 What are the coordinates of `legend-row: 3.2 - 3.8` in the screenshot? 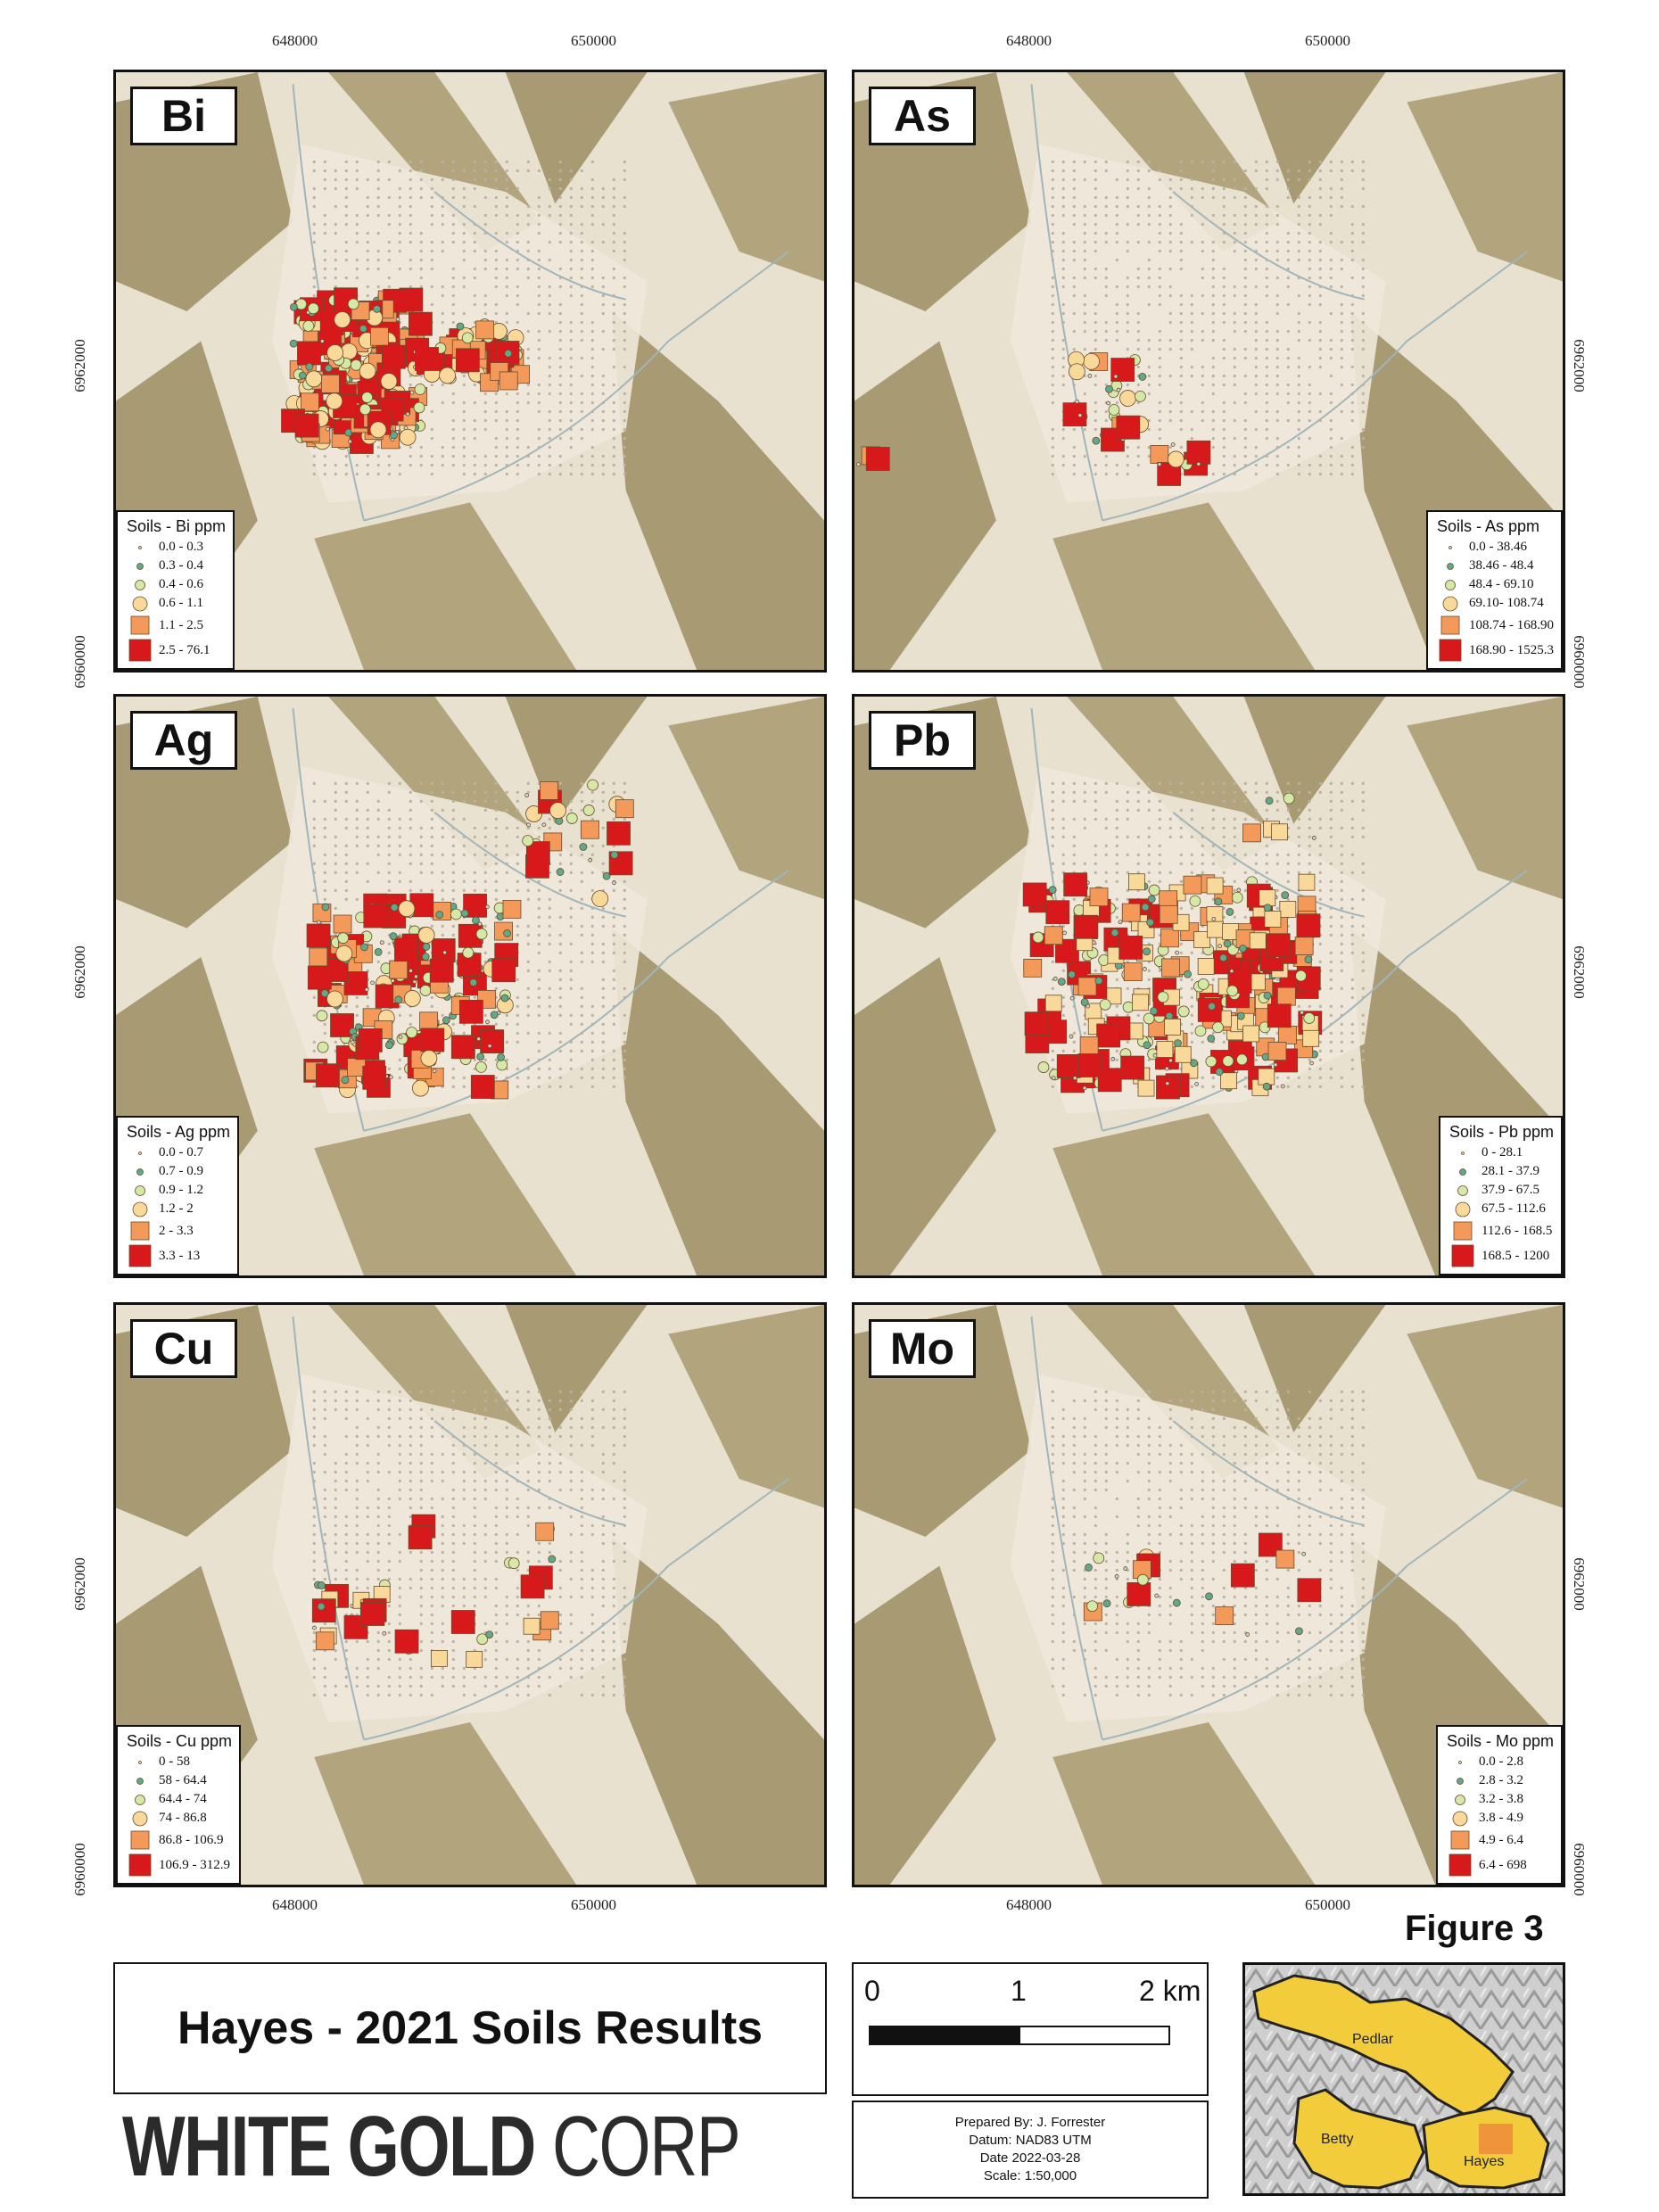 It's located at (1501, 1800).